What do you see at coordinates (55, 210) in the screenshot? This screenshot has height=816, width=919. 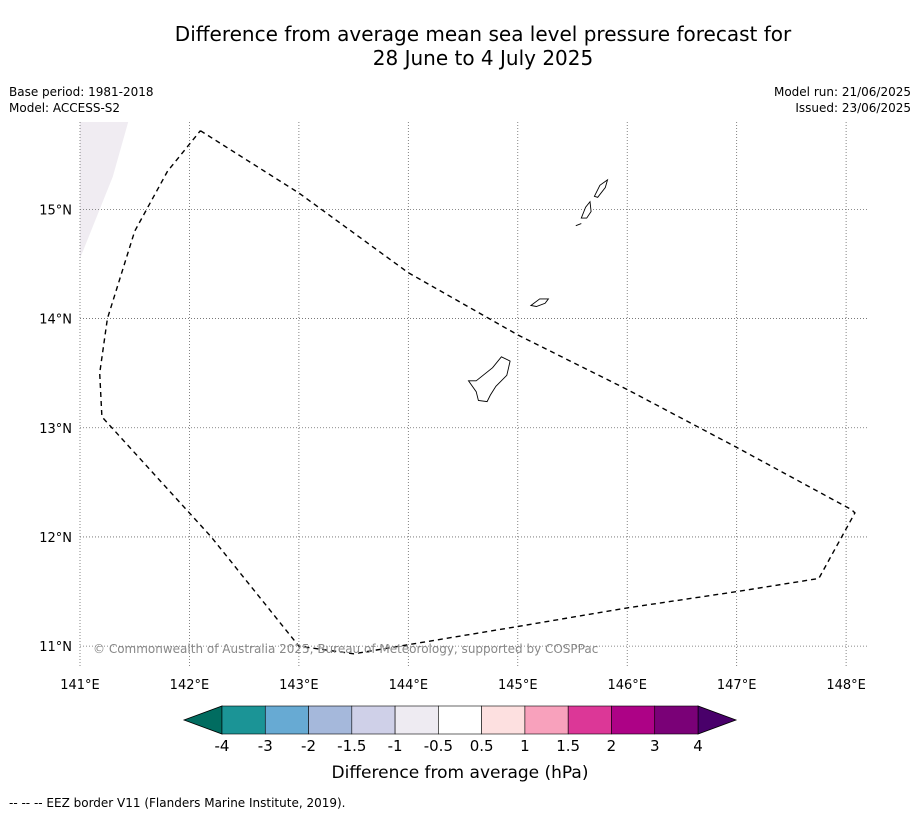 I see `lat-tick-label: 15°N` at bounding box center [55, 210].